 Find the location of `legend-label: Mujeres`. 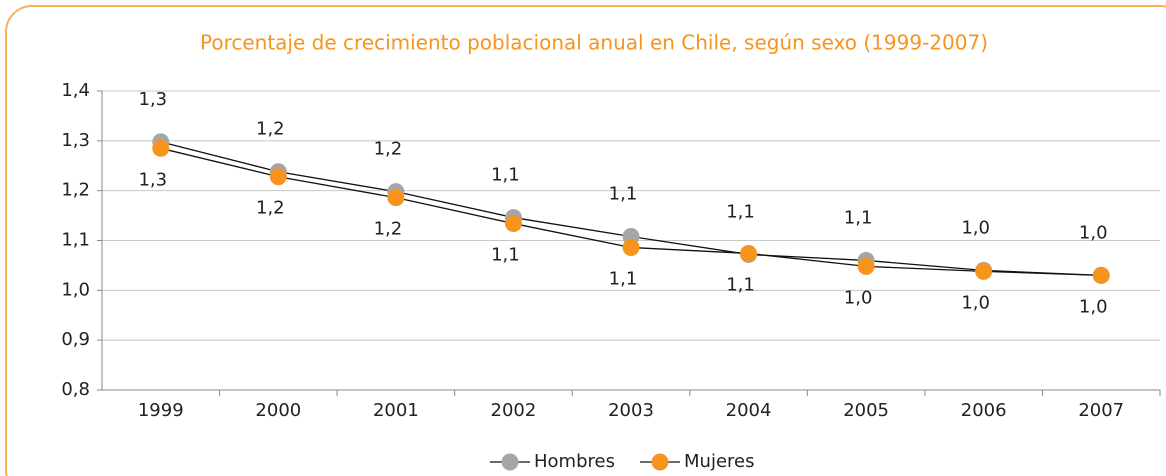

legend-label: Mujeres is located at coordinates (719, 461).